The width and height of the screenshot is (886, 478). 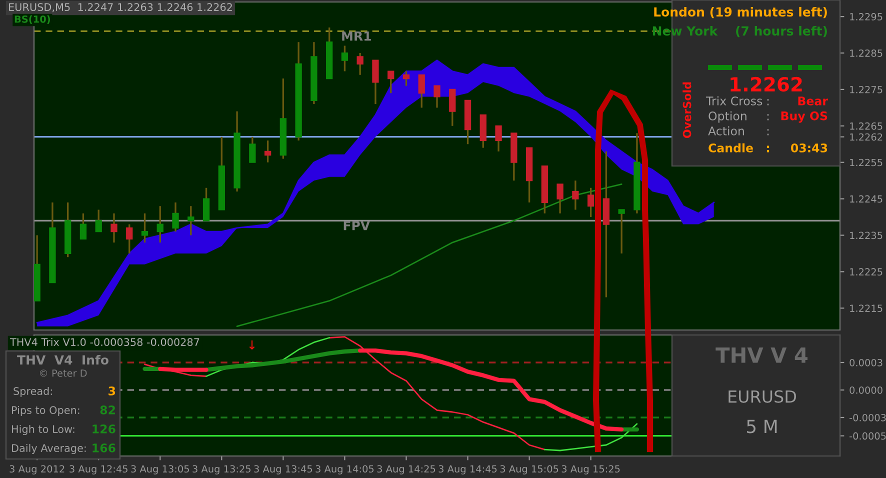 What do you see at coordinates (252, 345) in the screenshot?
I see `annotation: ↓` at bounding box center [252, 345].